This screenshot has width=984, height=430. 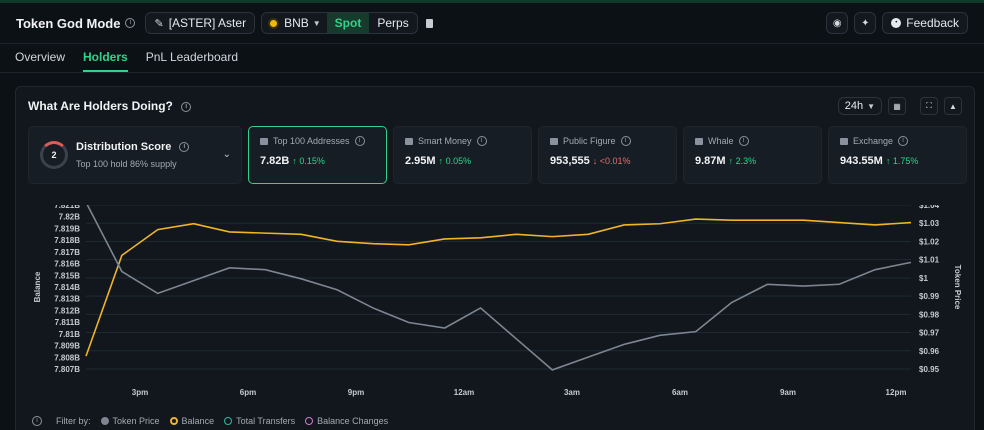 What do you see at coordinates (929, 369) in the screenshot?
I see `right-tick-label: $0.95` at bounding box center [929, 369].